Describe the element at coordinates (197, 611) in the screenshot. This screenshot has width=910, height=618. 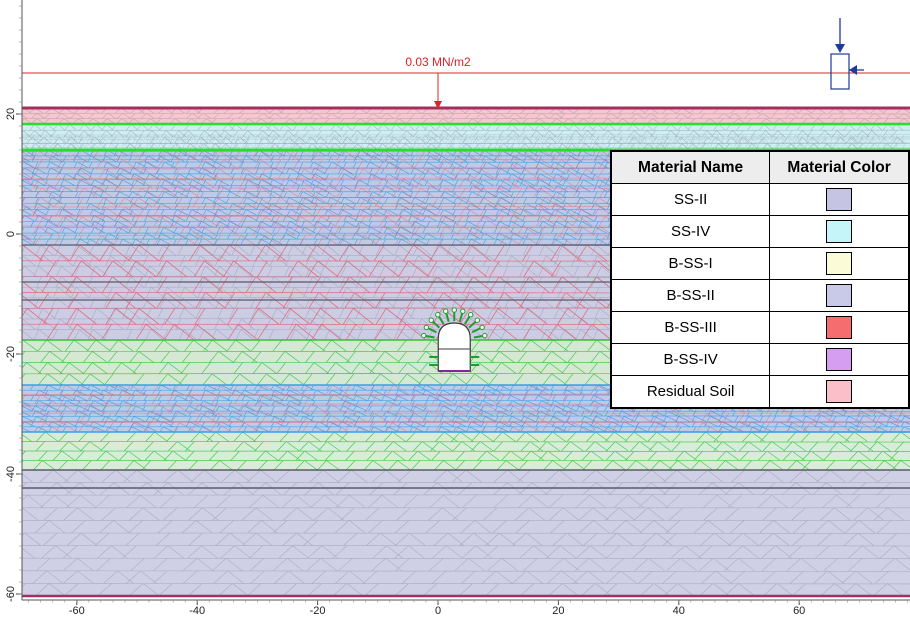
I see `x-tick-label: -40` at that location.